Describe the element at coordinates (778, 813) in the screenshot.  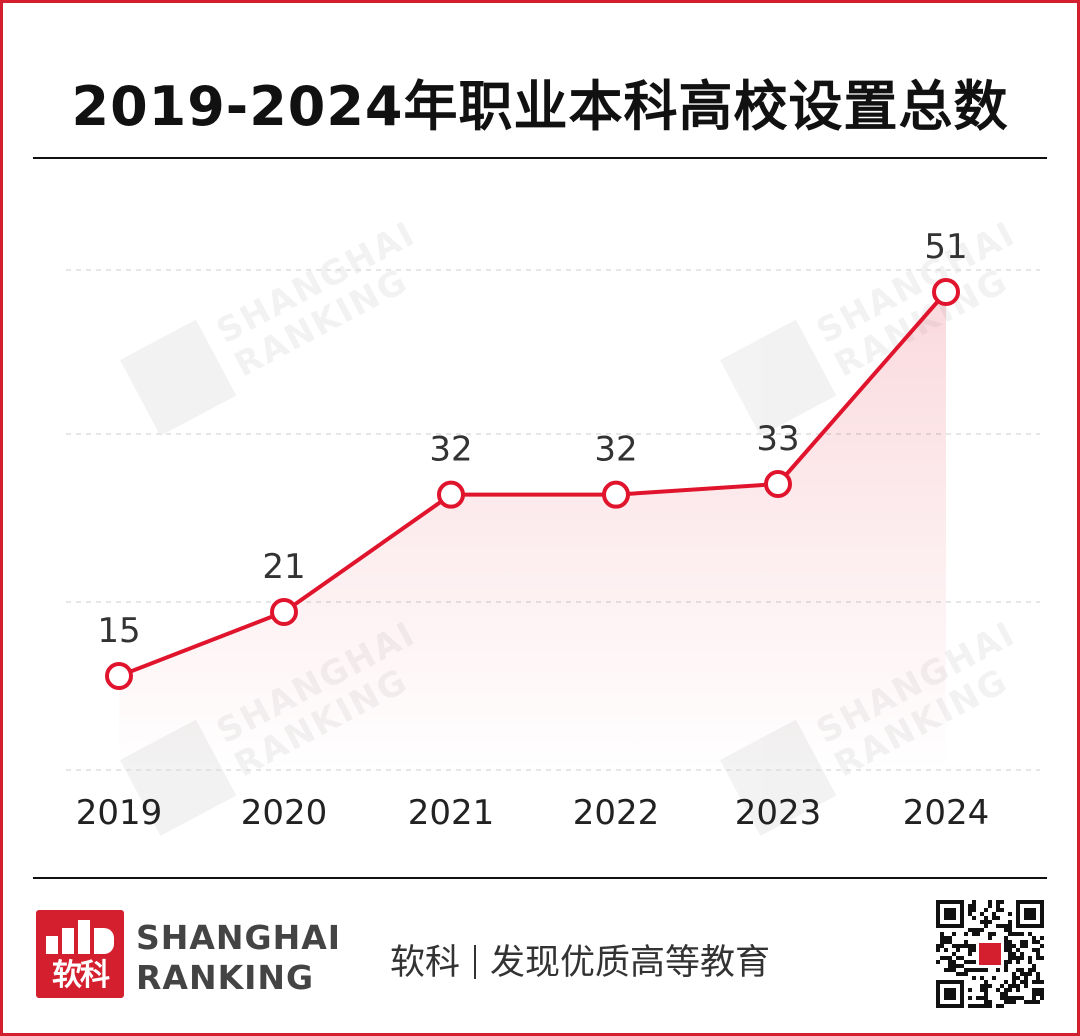
I see `x-tick-label: 2023` at that location.